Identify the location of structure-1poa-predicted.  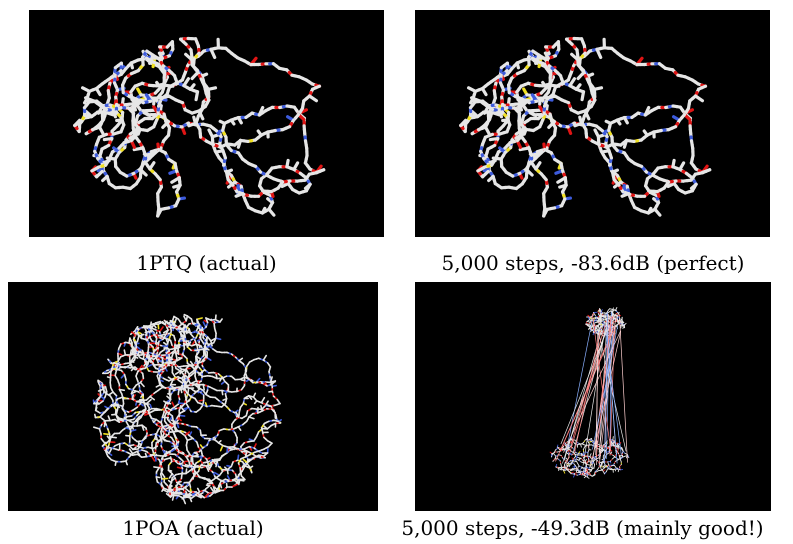
(589, 393).